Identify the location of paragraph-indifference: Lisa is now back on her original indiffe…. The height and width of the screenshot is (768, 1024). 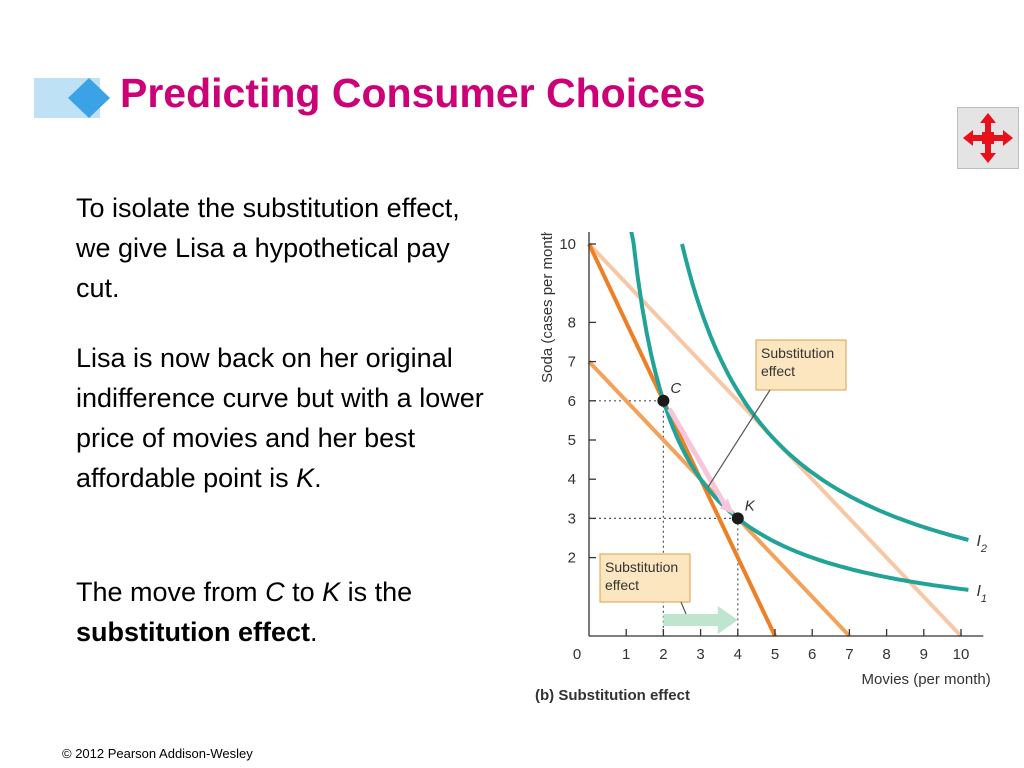
(286, 418).